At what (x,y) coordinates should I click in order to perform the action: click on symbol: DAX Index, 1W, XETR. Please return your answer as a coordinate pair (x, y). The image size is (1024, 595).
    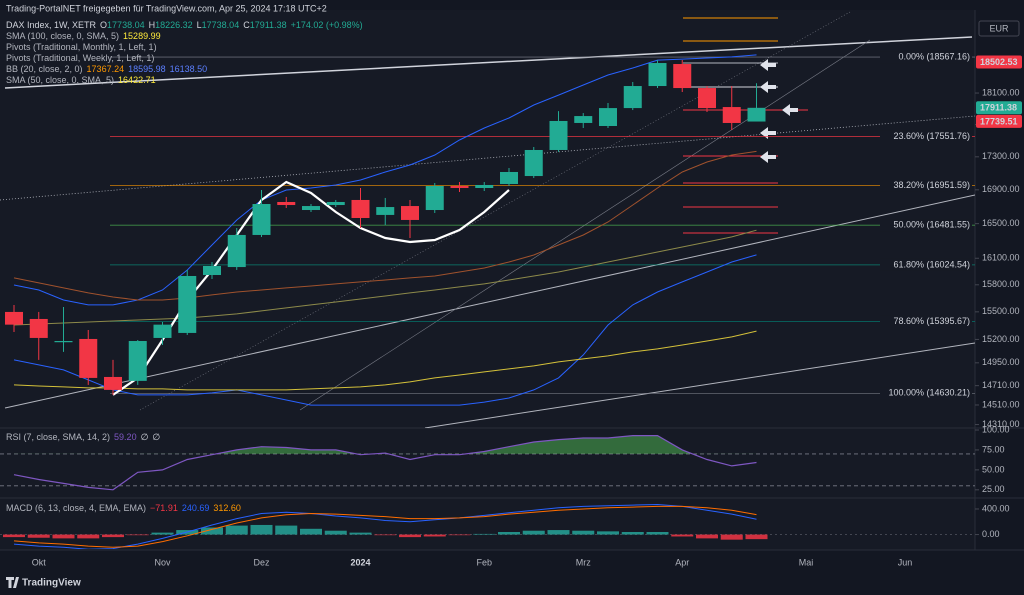
    Looking at the image, I should click on (51, 25).